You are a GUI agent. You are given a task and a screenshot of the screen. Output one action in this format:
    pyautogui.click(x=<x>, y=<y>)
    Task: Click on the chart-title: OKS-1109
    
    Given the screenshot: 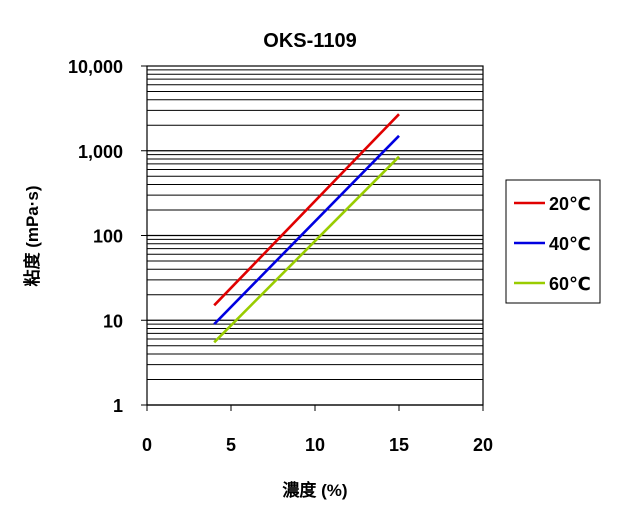 What is the action you would take?
    pyautogui.click(x=309, y=41)
    